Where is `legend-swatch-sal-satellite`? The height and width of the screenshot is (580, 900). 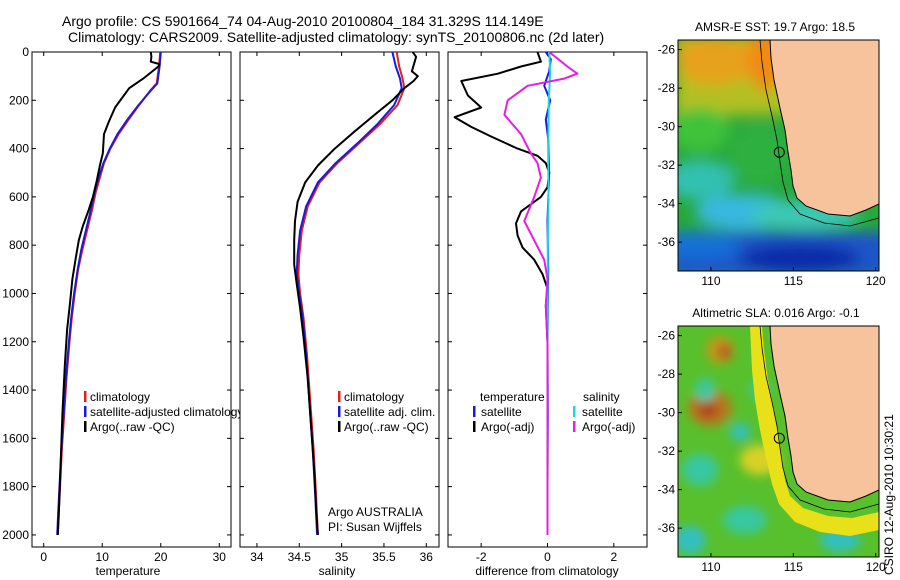 legend-swatch-sal-satellite is located at coordinates (574, 411).